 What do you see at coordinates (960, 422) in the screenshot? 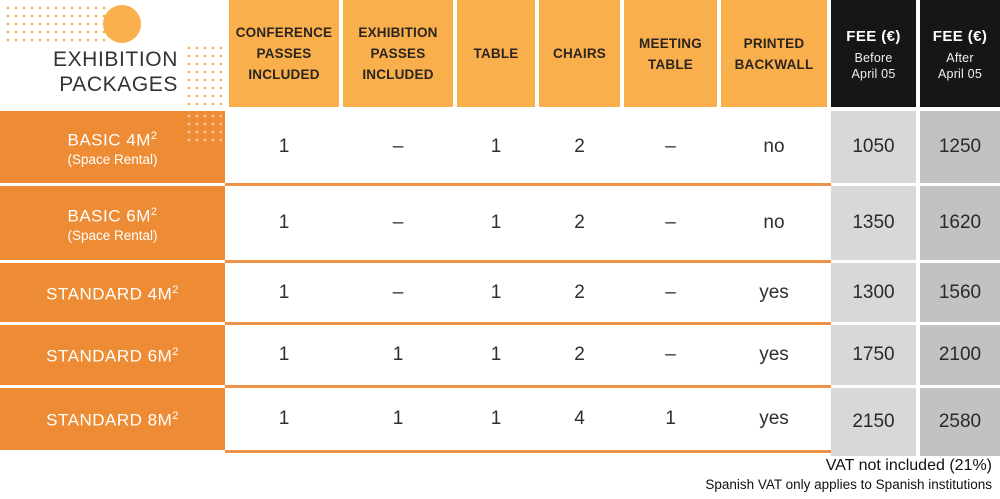
I see `cell-std8-fee-after: 2580` at bounding box center [960, 422].